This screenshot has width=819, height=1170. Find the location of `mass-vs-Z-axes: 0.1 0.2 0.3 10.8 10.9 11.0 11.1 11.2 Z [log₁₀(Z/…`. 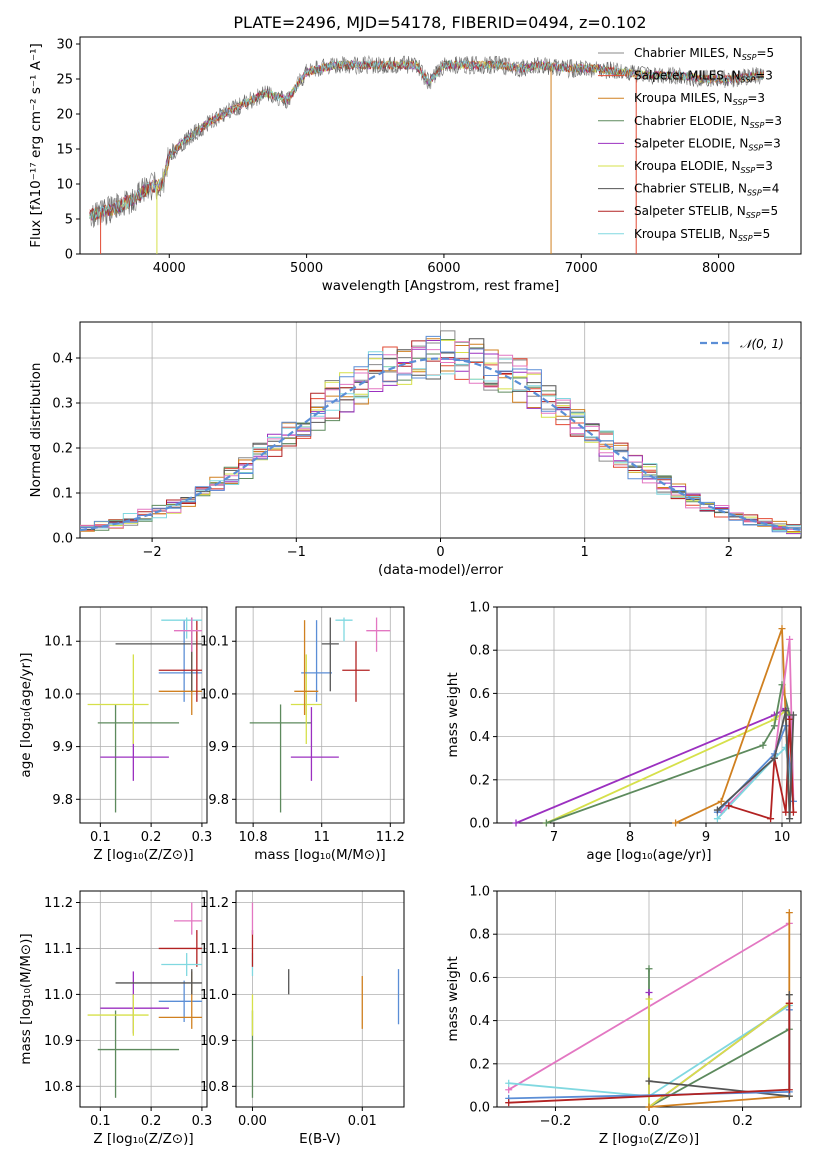

mass-vs-Z-axes: 0.1 0.2 0.3 10.8 10.9 11.0 11.1 11.2 Z [log₁₀(Z/… is located at coordinates (115, 1019).